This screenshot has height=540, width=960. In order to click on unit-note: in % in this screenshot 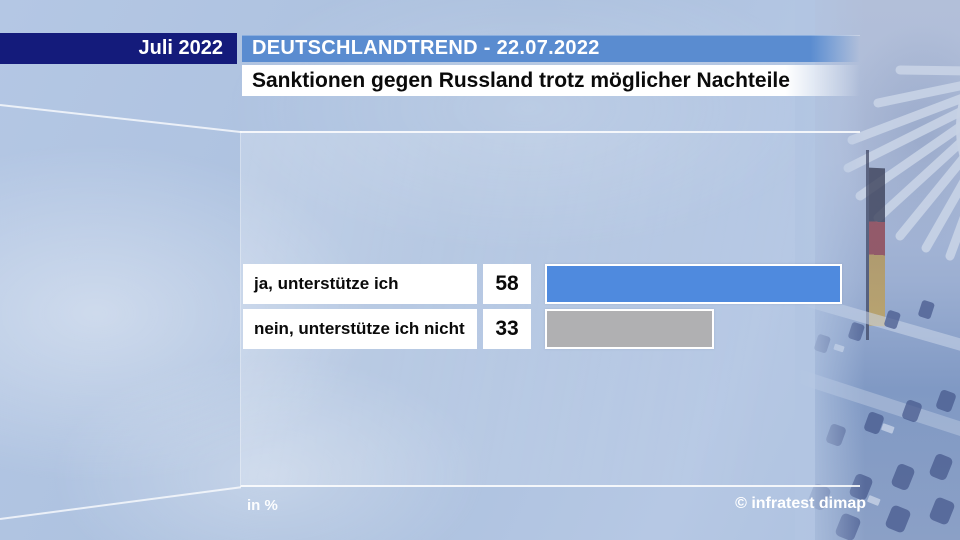, I will do `click(262, 505)`.